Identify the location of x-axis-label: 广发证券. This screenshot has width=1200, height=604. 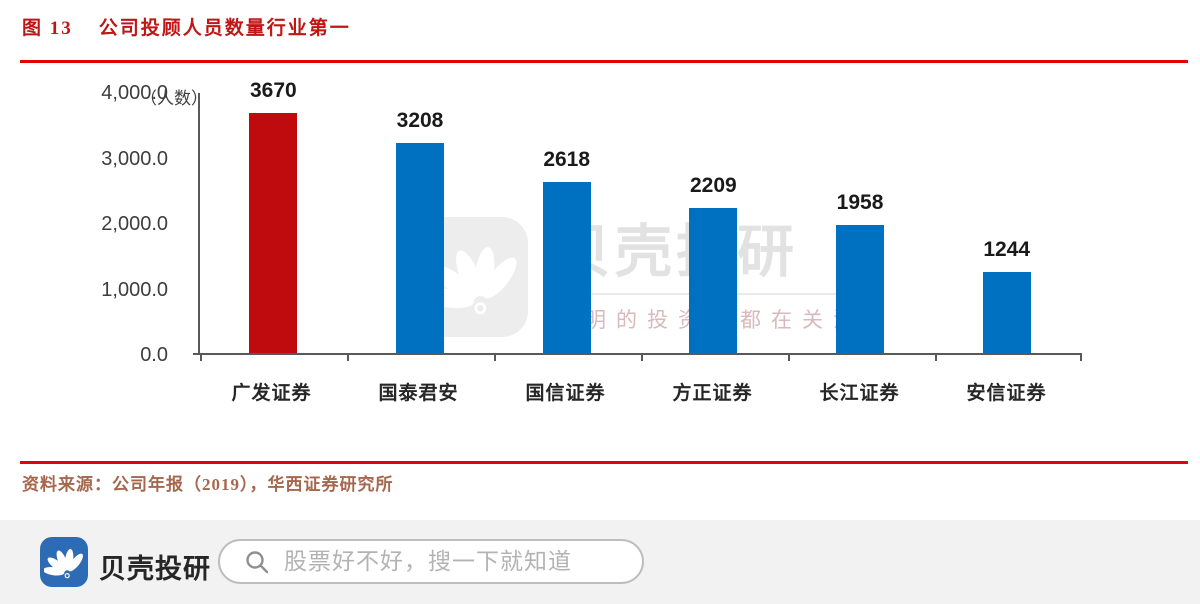
(271, 393).